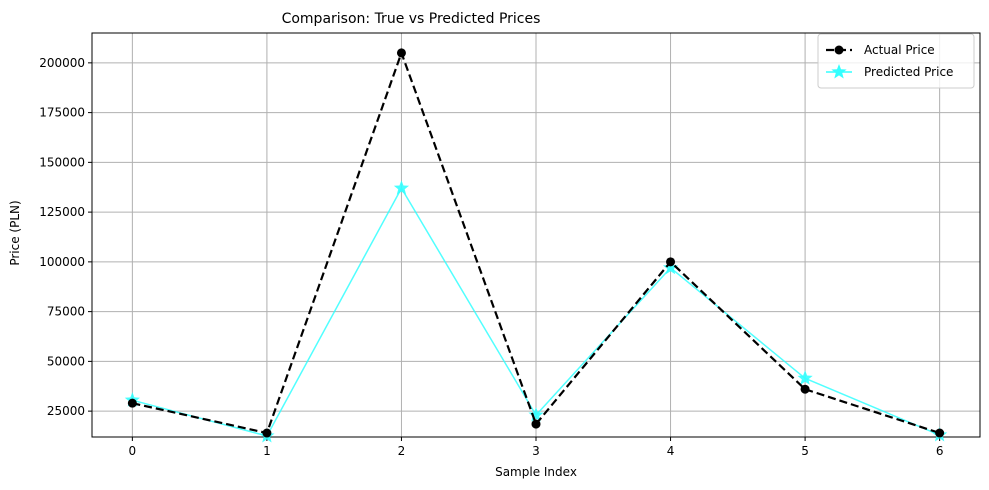 The image size is (989, 490). Describe the element at coordinates (536, 472) in the screenshot. I see `x-axis-label: Sample Index` at that location.